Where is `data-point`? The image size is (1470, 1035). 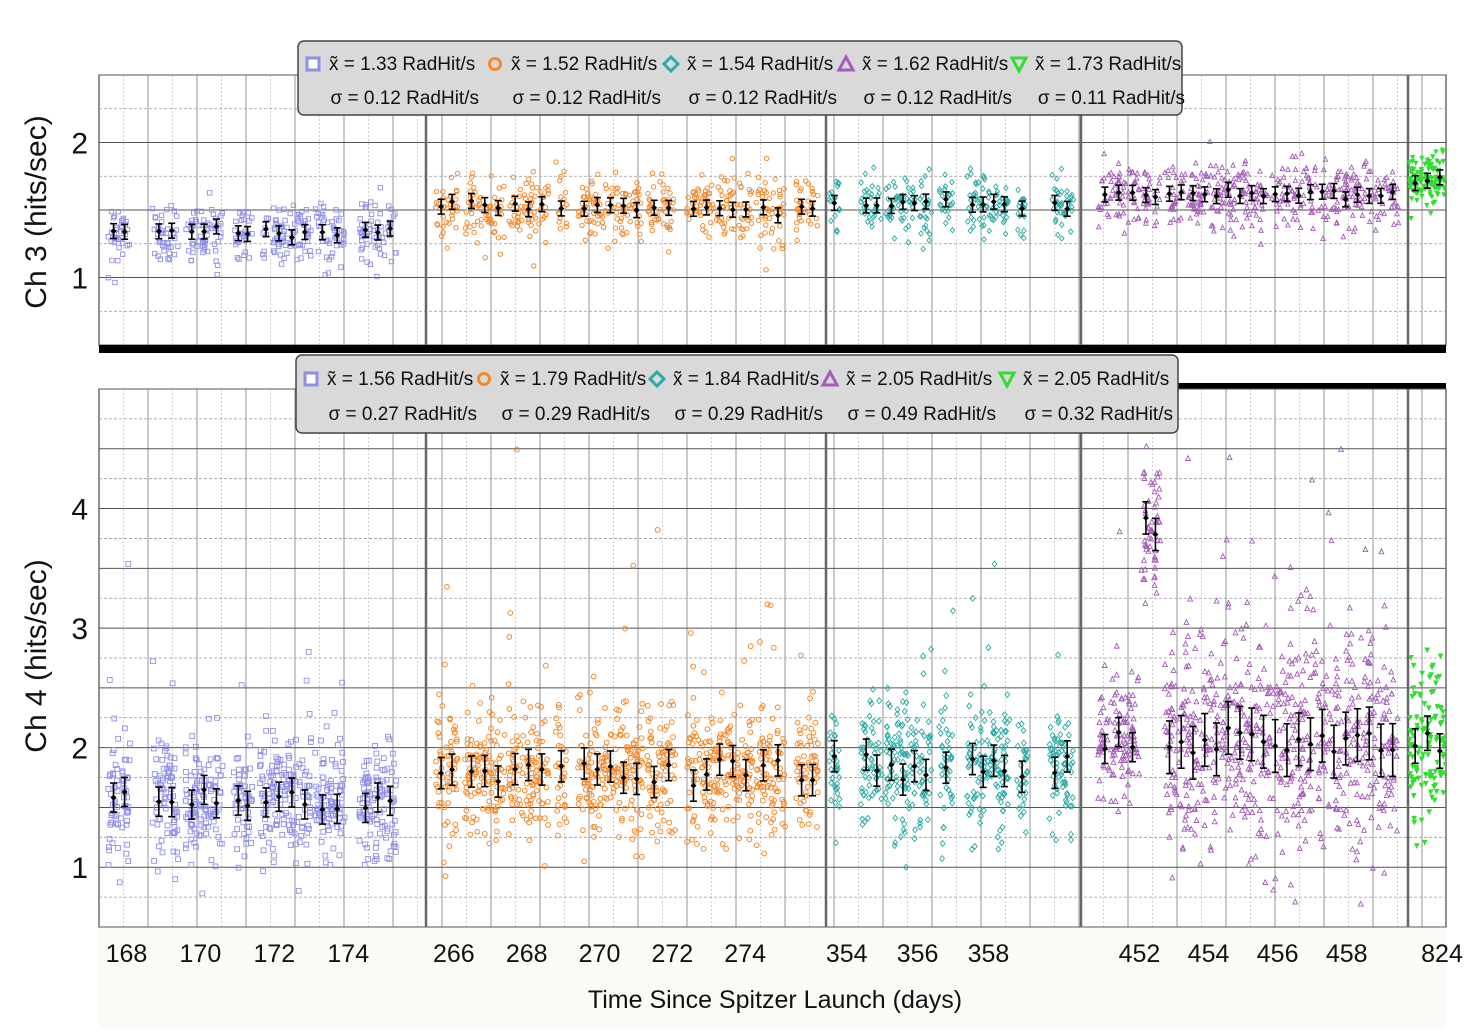
data-point is located at coordinates (1241, 365).